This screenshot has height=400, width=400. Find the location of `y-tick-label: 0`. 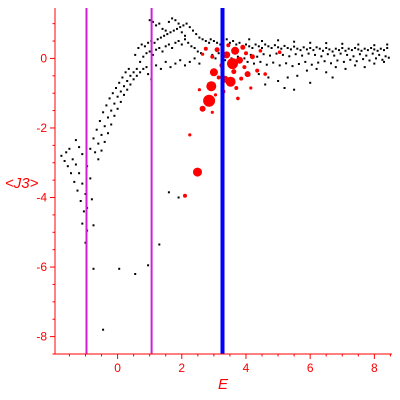

y-tick-label: 0 is located at coordinates (43, 58).